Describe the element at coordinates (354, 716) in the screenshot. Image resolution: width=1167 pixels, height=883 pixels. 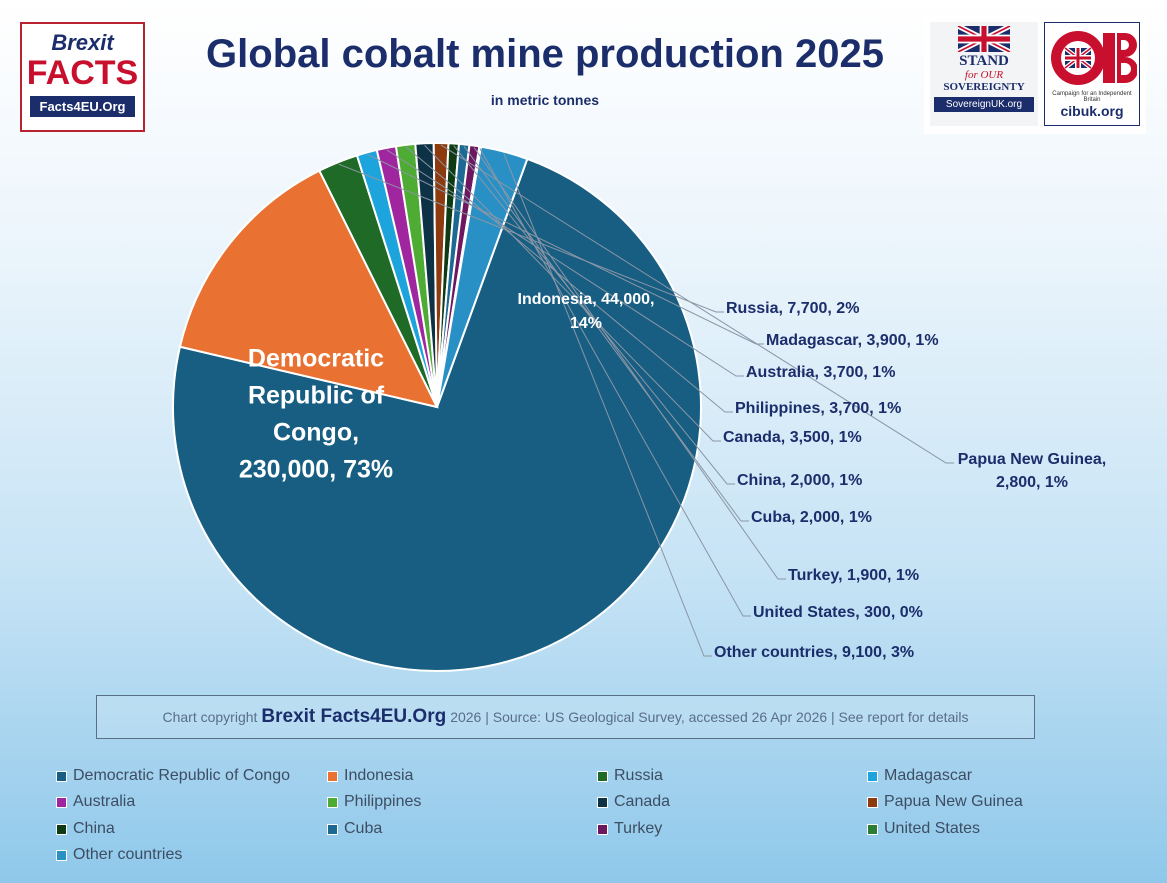
I see `source-brand: Brexit Facts4EU.Org` at that location.